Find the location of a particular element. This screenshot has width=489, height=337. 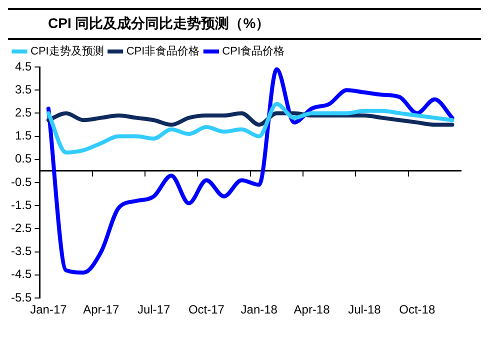

x-tick-label: Apr-18 is located at coordinates (312, 309).